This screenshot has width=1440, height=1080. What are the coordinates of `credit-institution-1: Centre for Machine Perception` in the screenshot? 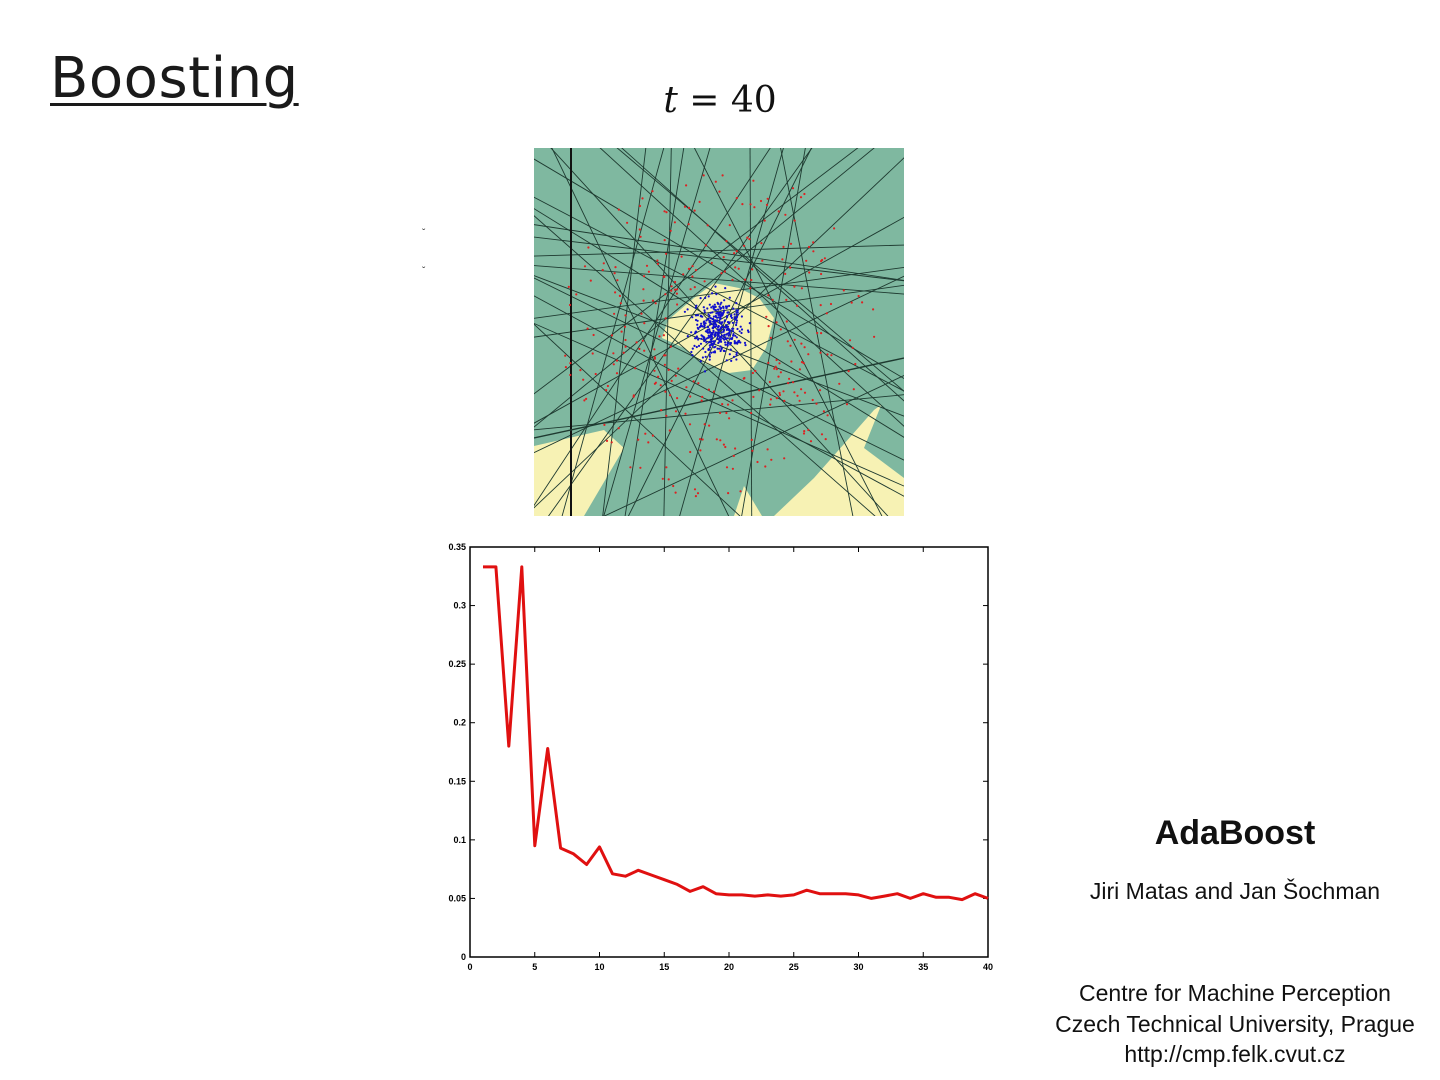 It's located at (1235, 993).